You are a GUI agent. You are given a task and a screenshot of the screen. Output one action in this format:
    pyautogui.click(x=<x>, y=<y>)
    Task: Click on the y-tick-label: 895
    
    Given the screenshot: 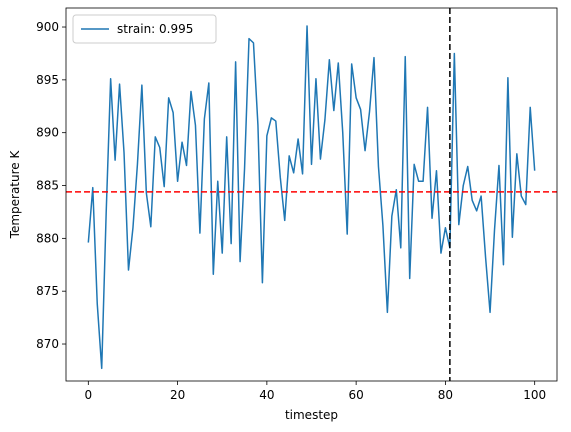 What is the action you would take?
    pyautogui.click(x=47, y=80)
    